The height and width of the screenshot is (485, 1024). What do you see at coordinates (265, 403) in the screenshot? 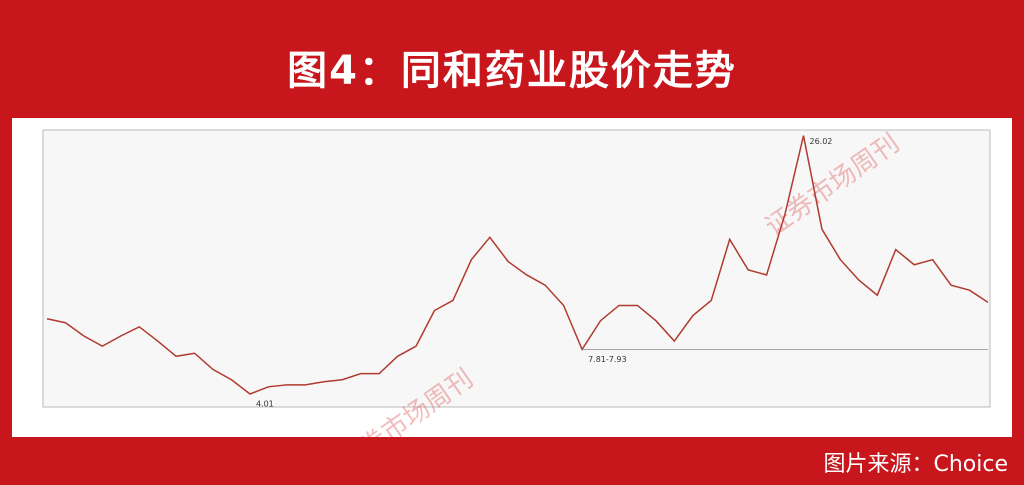
I see `annotation: 4.01` at bounding box center [265, 403].